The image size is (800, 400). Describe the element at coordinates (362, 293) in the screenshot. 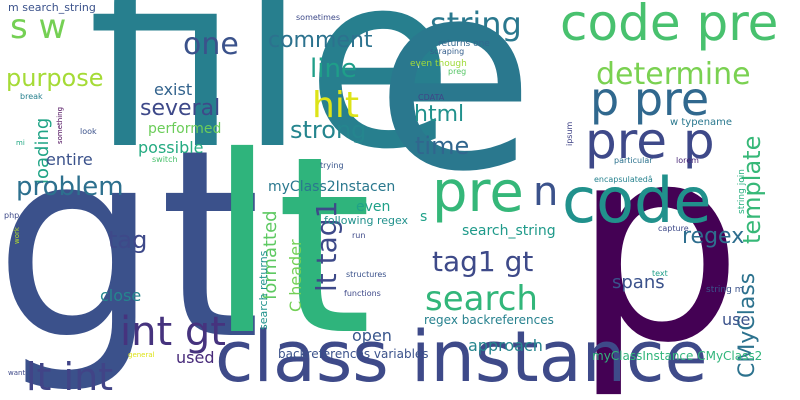

I see `word-functions: functions` at that location.